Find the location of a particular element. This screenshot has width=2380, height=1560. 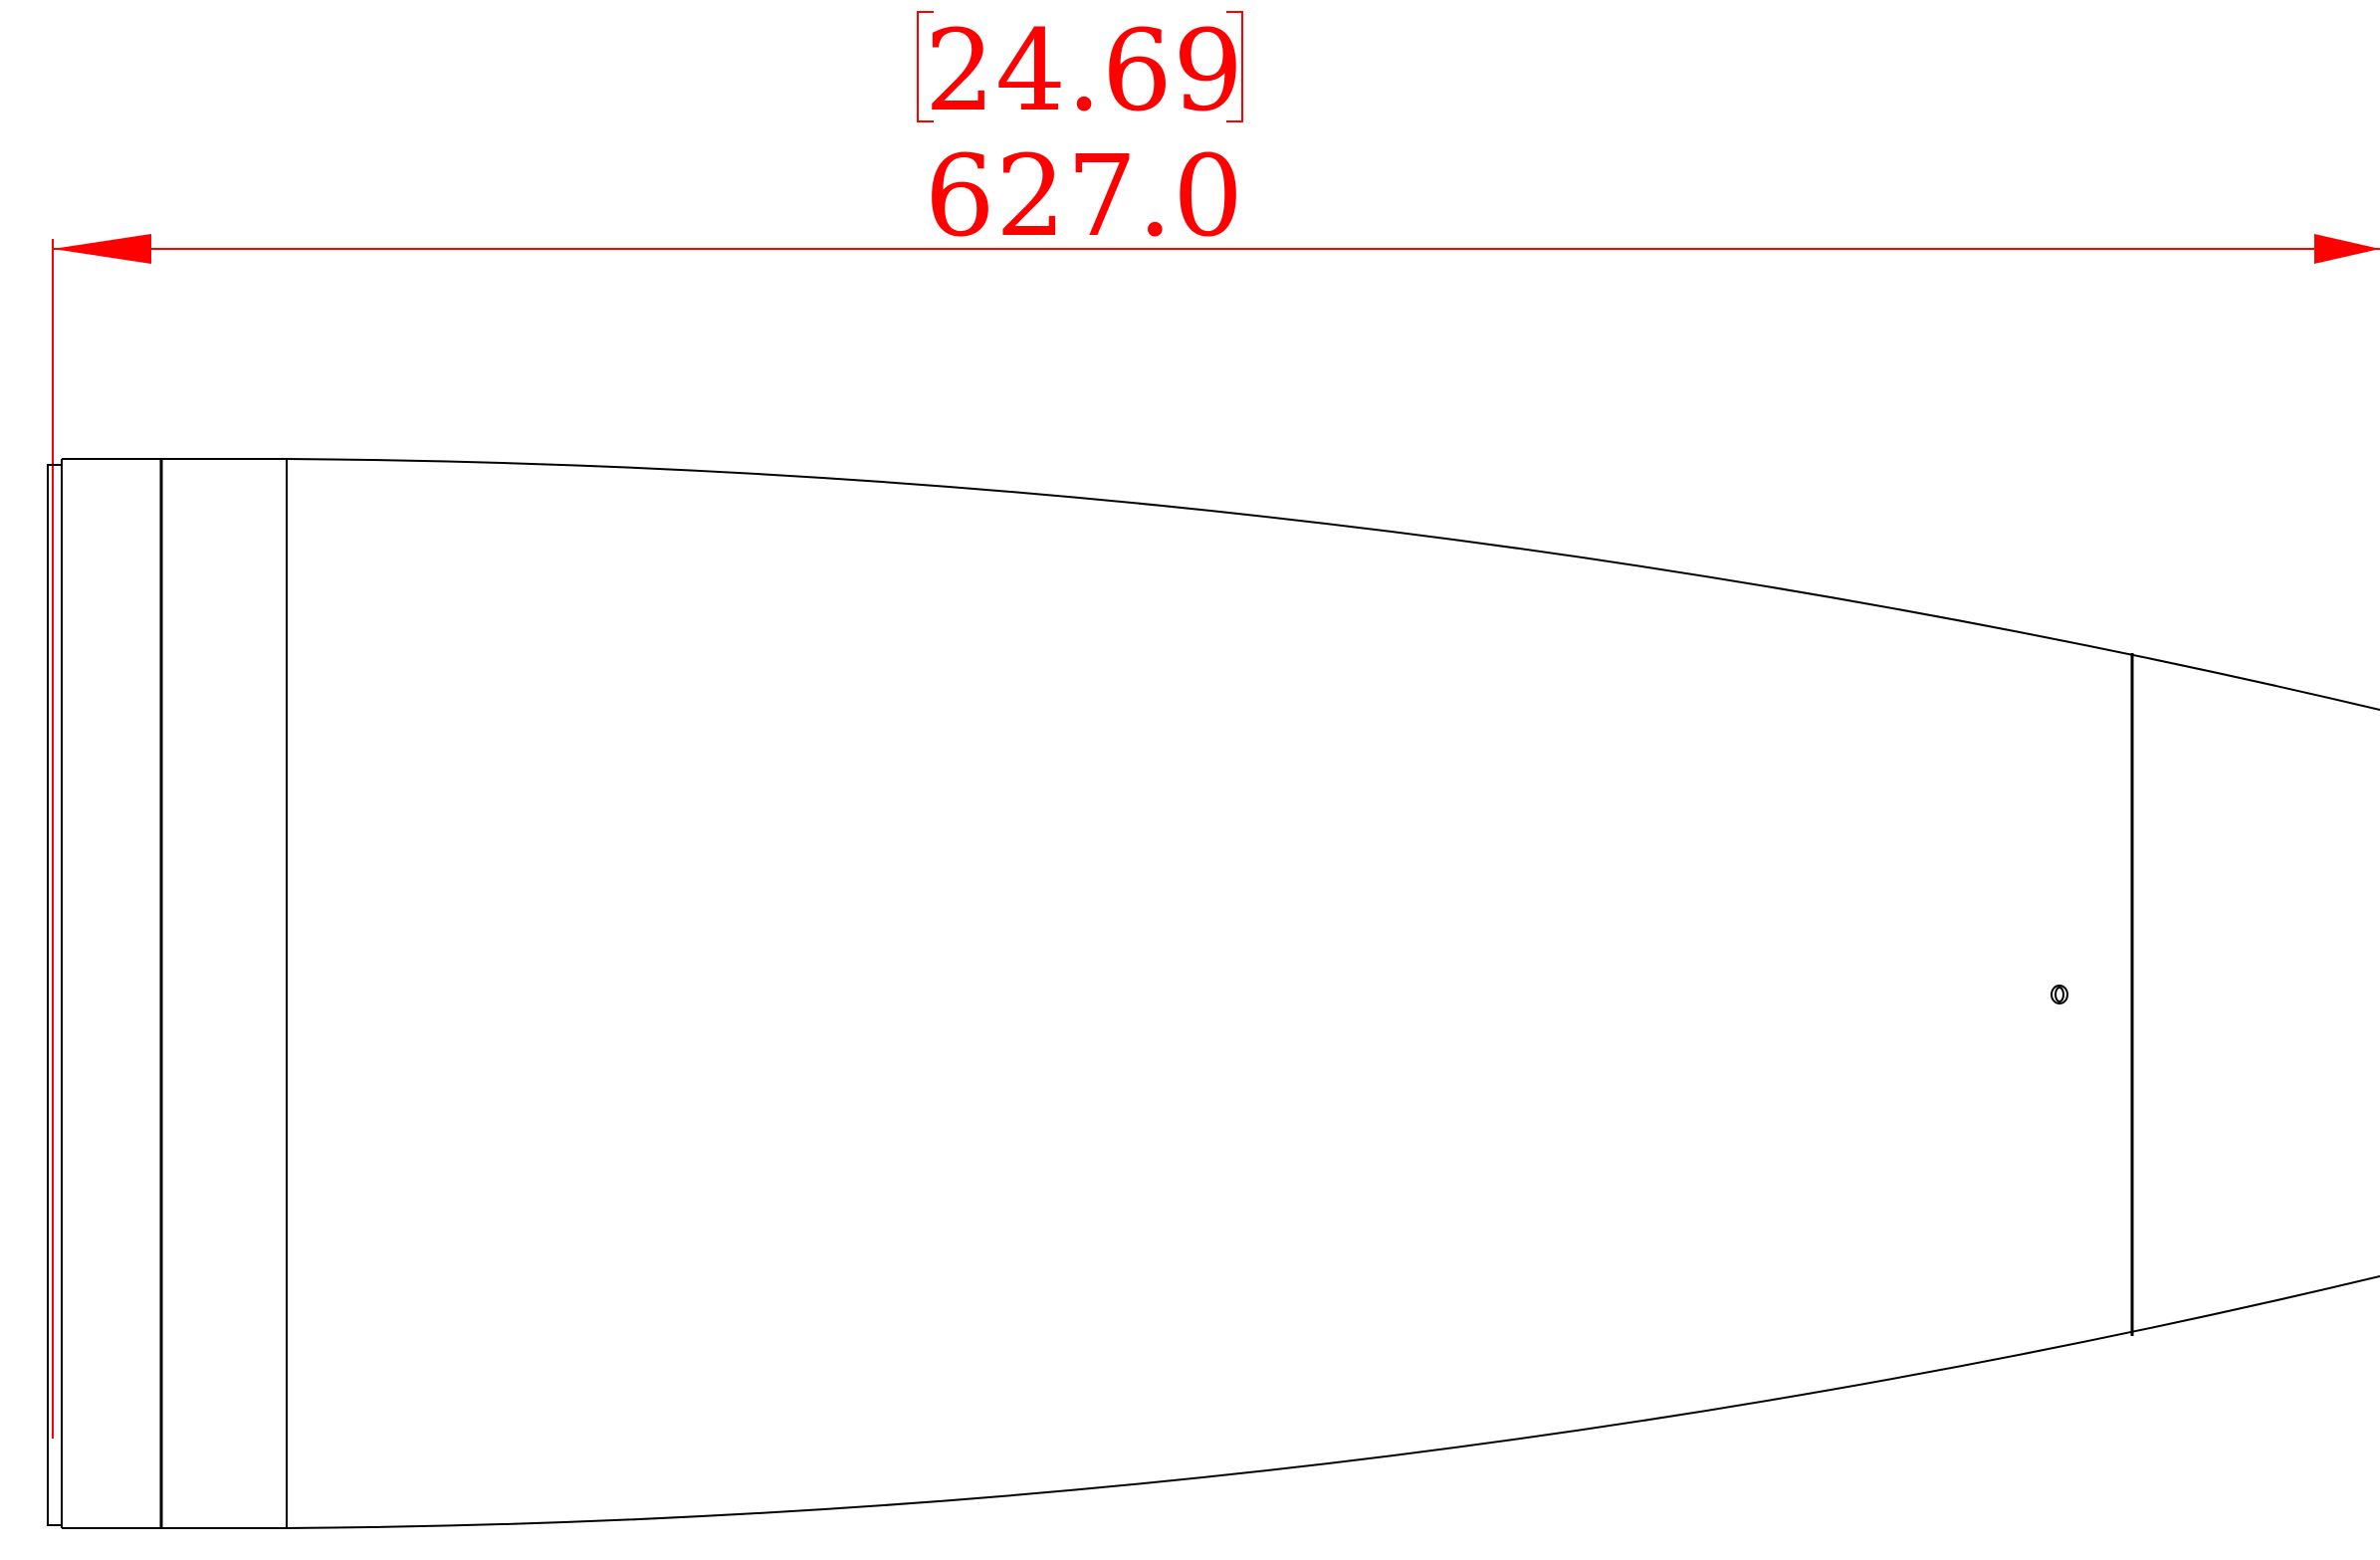

bracket-right is located at coordinates (1235, 66).